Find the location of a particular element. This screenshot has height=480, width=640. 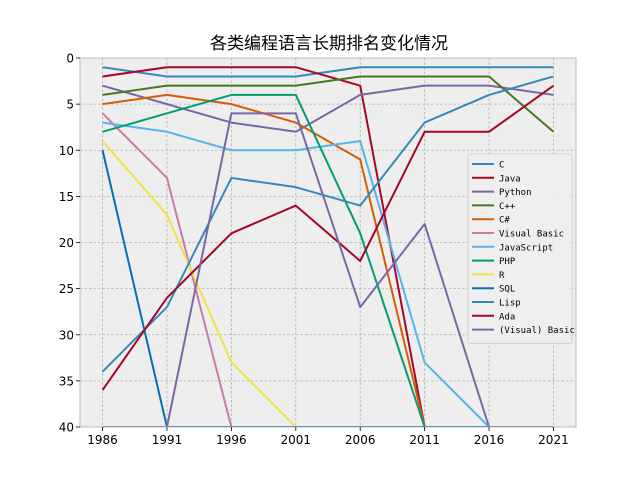

y-tick-label: 35 is located at coordinates (66, 381).